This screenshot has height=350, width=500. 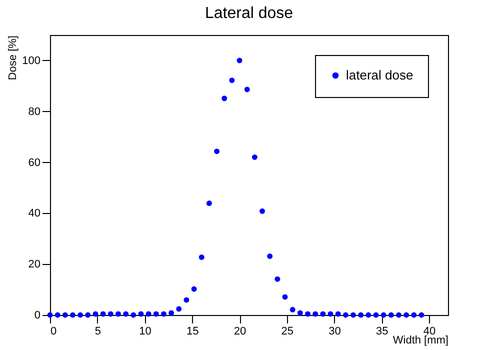 I want to click on x-tick-label: 15, so click(x=192, y=332).